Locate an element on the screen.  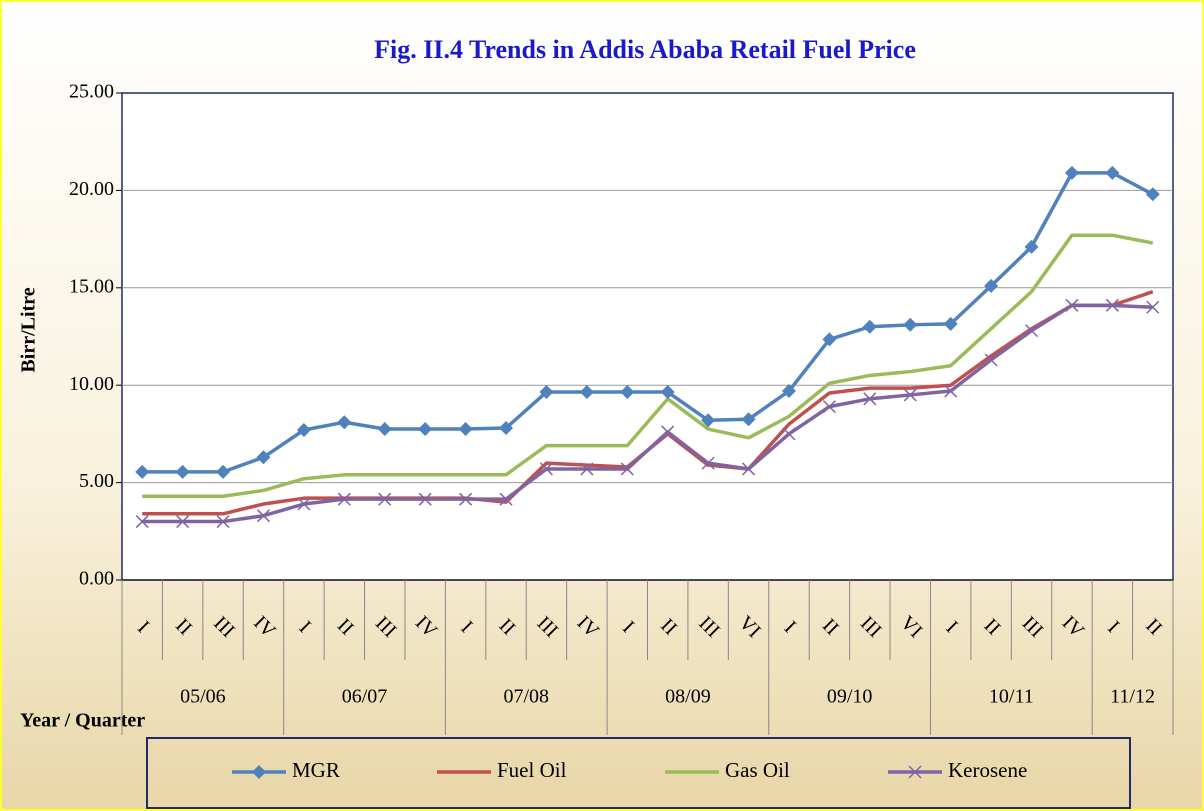
legend-label: Fuel Oil is located at coordinates (532, 770).